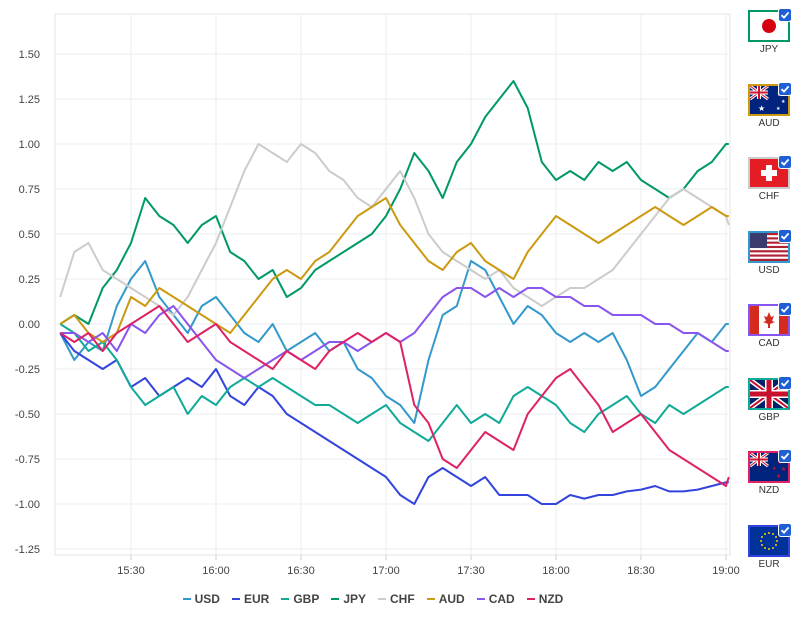  What do you see at coordinates (769, 270) in the screenshot?
I see `currency-code-label: USD` at bounding box center [769, 270].